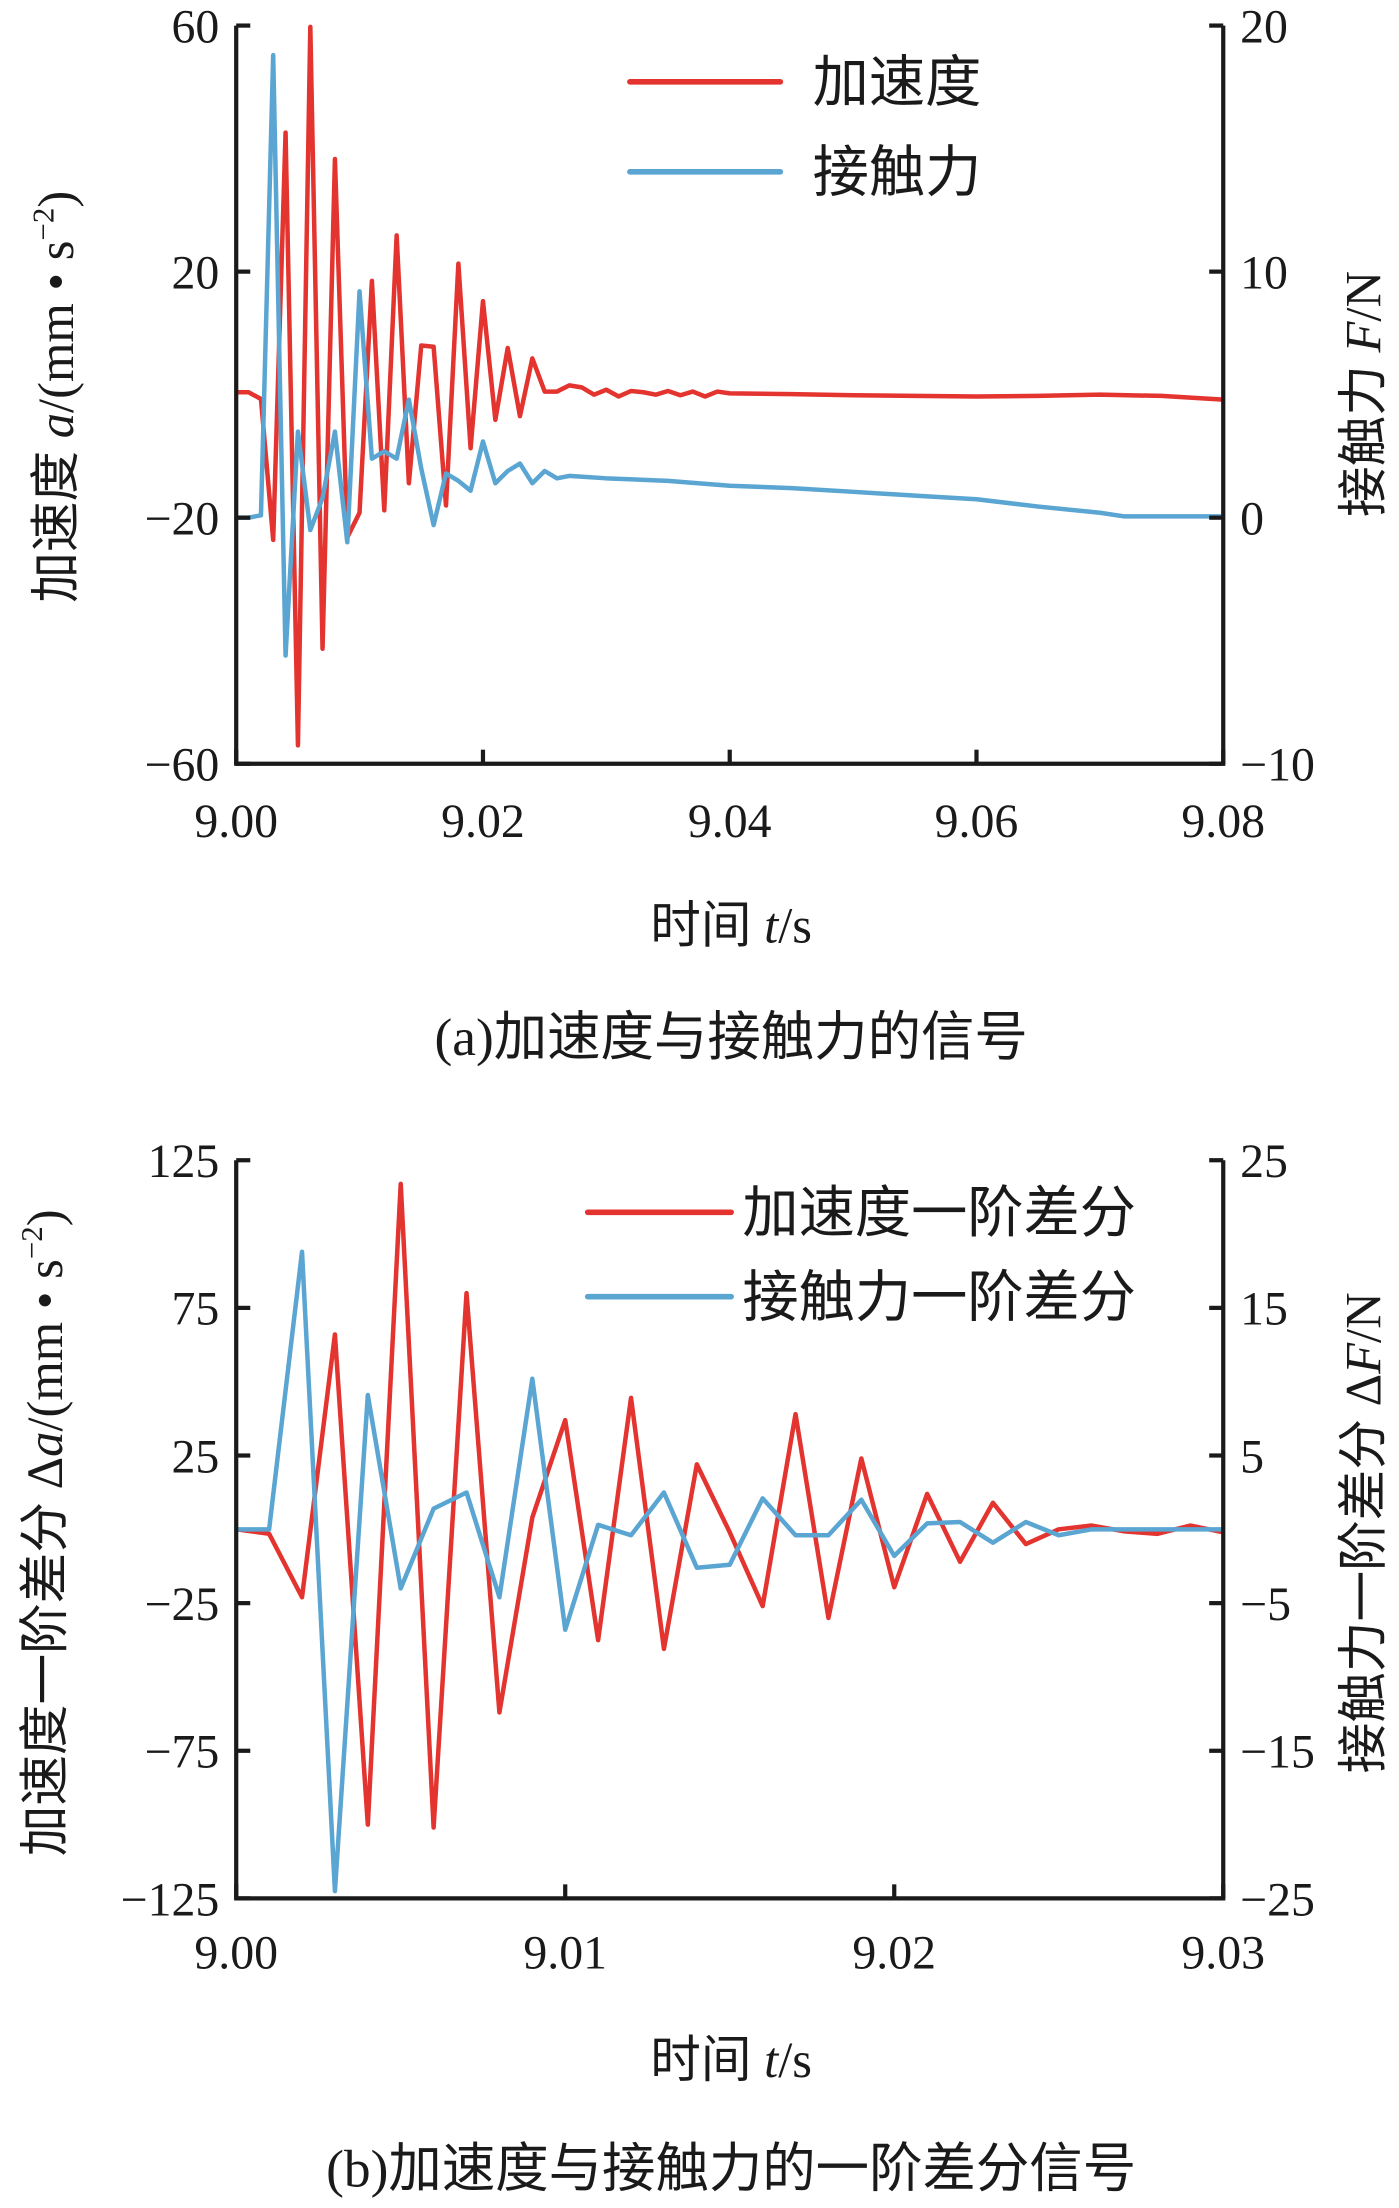  Describe the element at coordinates (1252, 1456) in the screenshot. I see `y-tick-label-right: 5` at that location.